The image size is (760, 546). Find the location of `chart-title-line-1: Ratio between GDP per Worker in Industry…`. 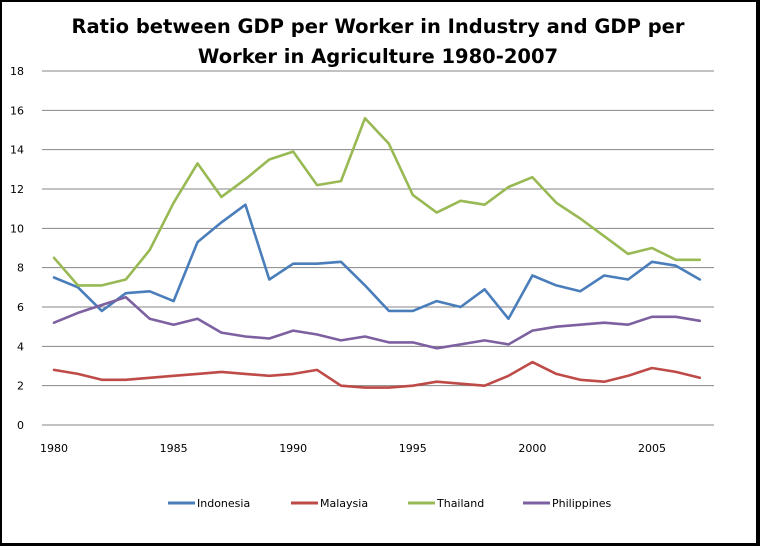

chart-title-line-1: Ratio between GDP per Worker in Industry… is located at coordinates (377, 26).